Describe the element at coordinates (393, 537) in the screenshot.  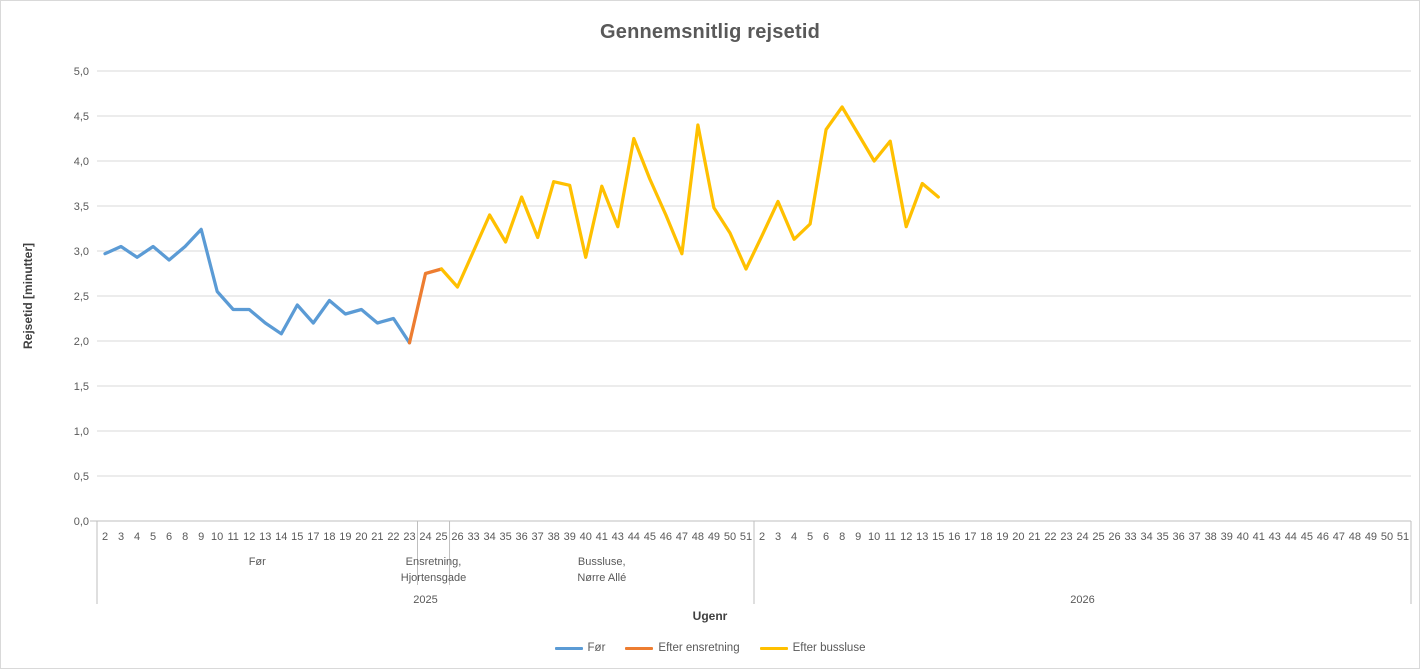
I see `x-week-label: 22` at that location.